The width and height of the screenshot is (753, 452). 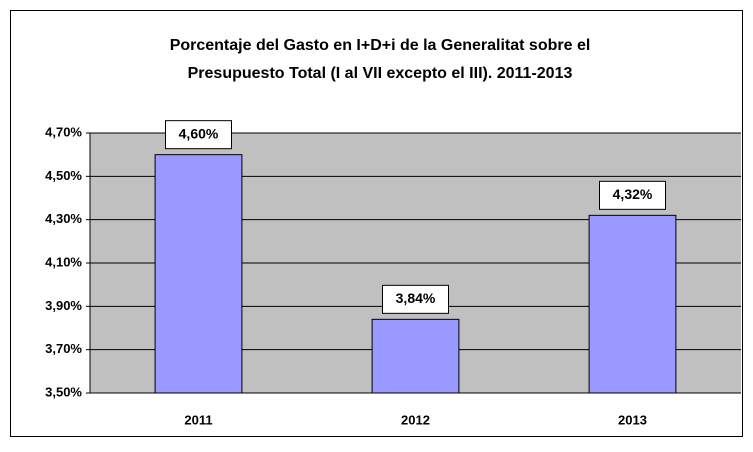 I want to click on x-tick-label: 2011, so click(x=198, y=419).